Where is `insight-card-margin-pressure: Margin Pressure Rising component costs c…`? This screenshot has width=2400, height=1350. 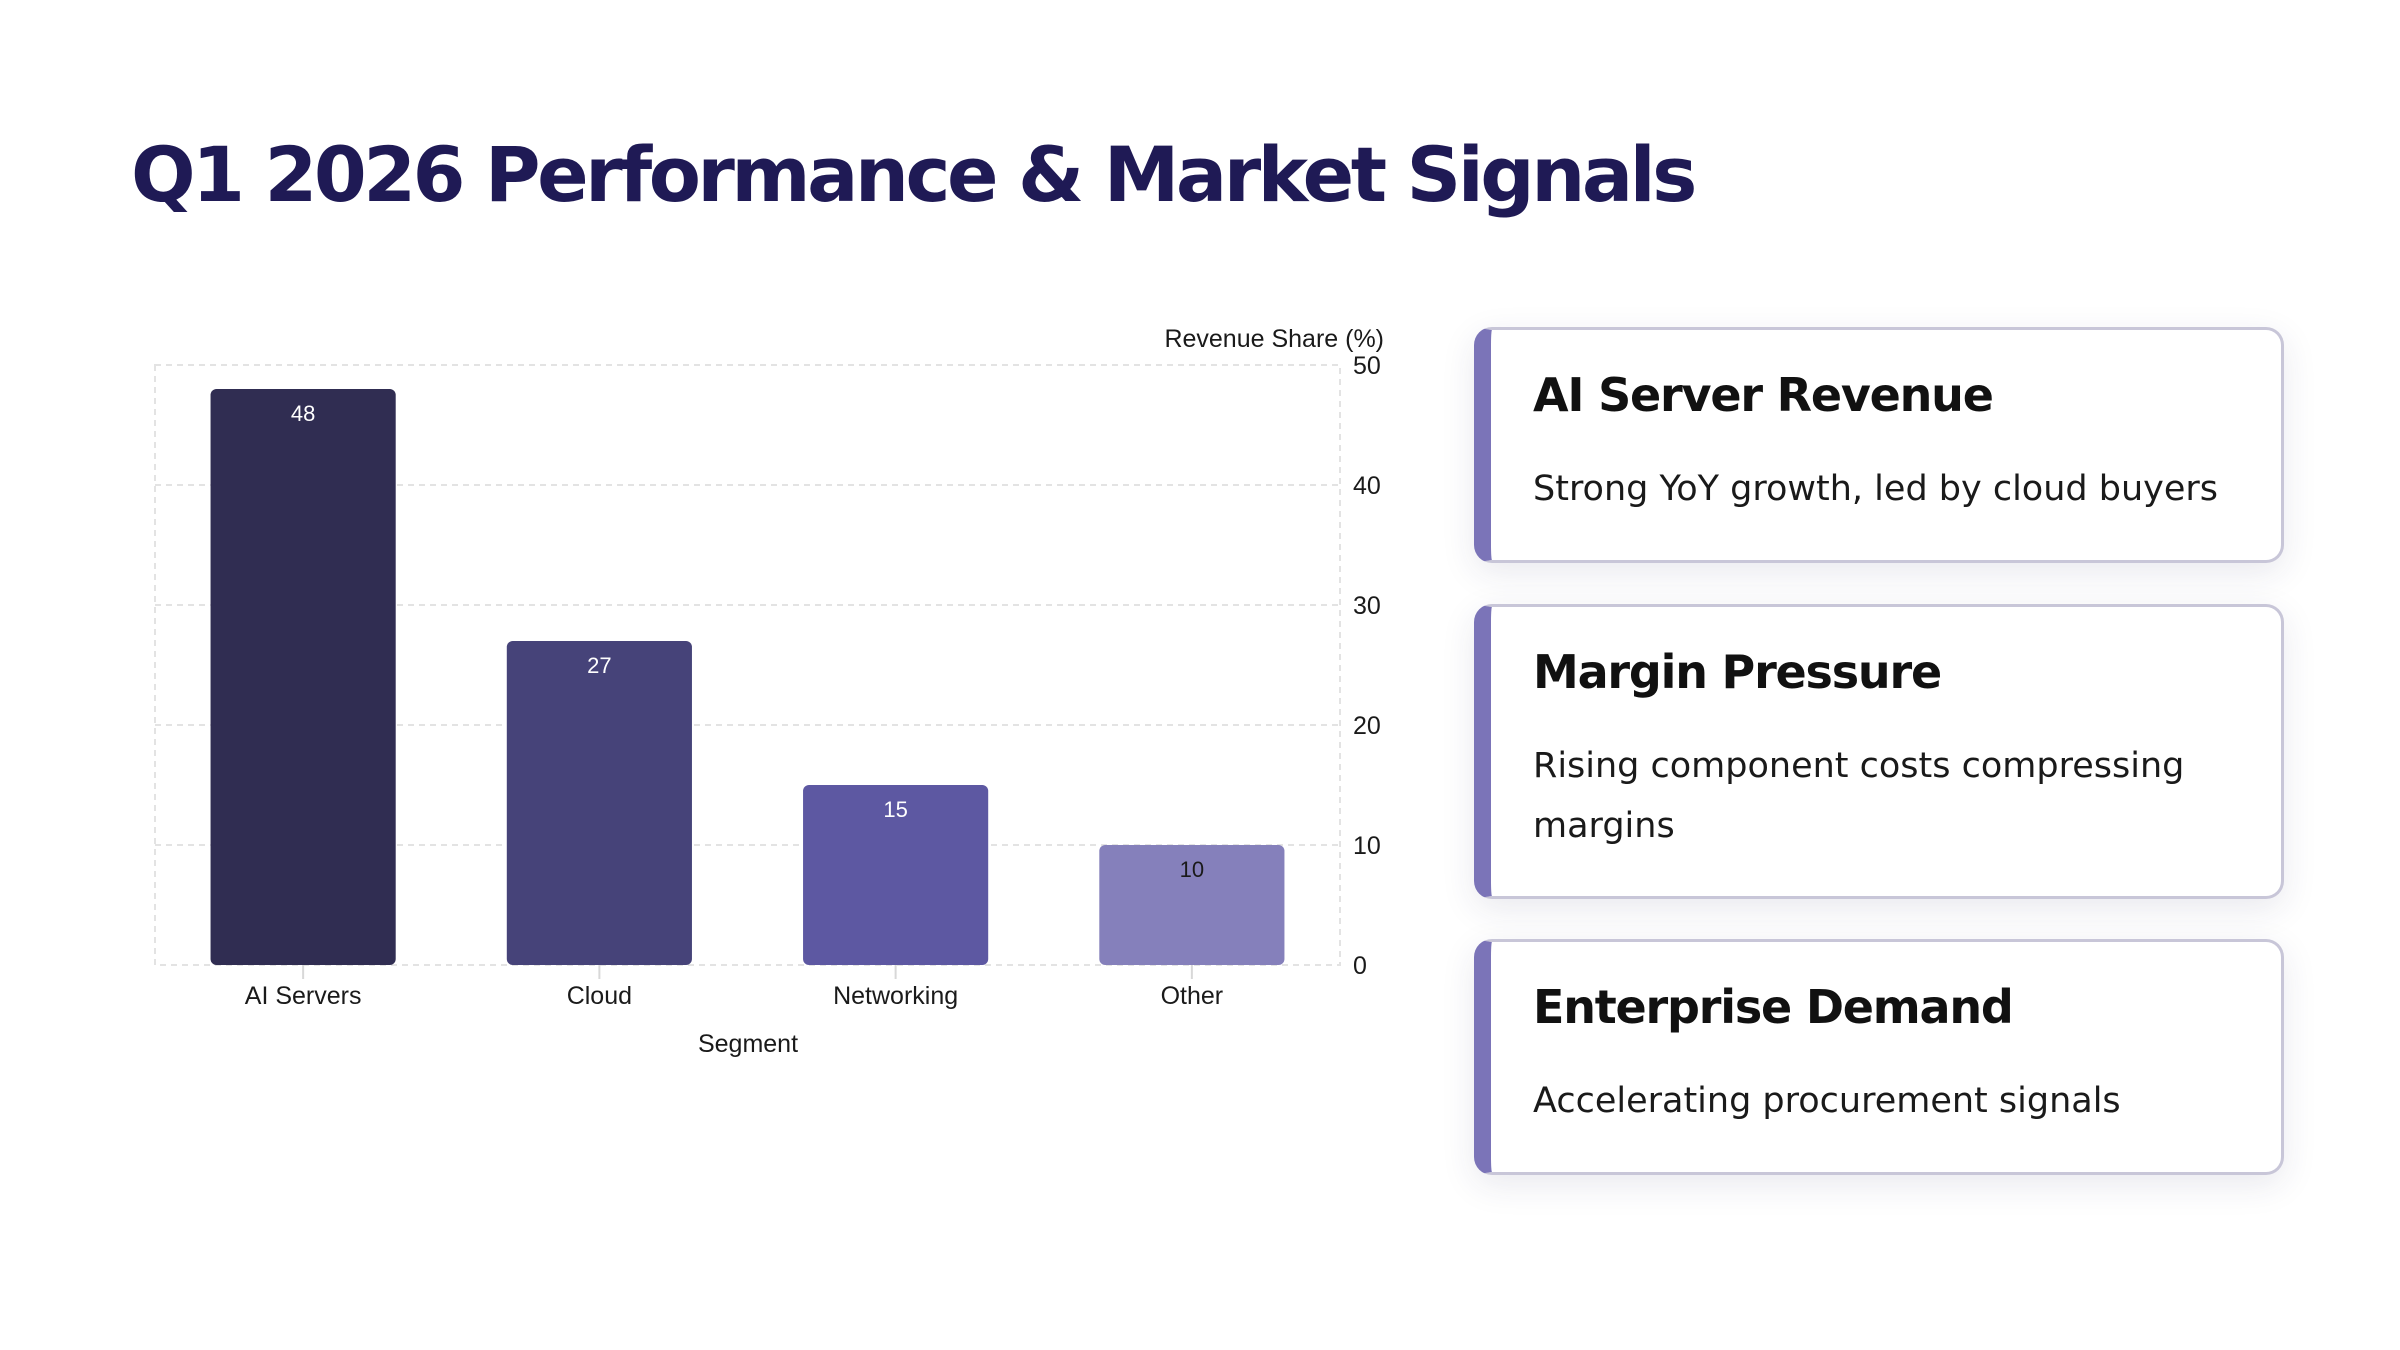 insight-card-margin-pressure: Margin Pressure Rising component costs c… is located at coordinates (1879, 751).